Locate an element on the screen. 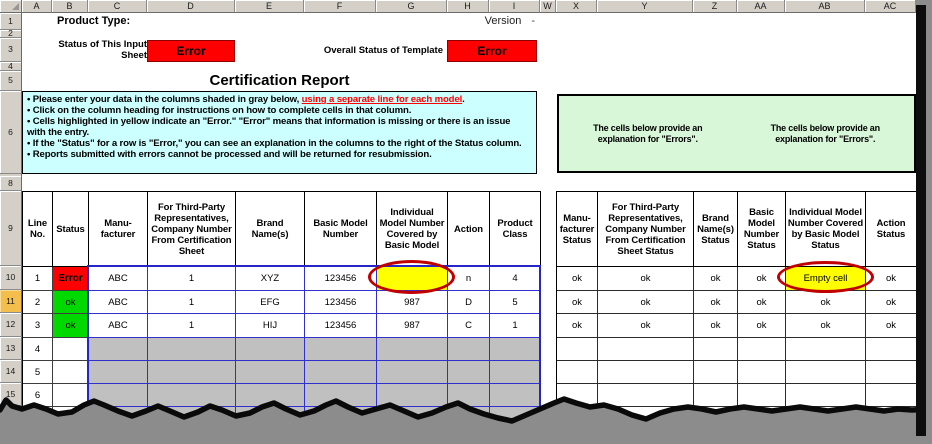  col-header-action: Action is located at coordinates (469, 229).